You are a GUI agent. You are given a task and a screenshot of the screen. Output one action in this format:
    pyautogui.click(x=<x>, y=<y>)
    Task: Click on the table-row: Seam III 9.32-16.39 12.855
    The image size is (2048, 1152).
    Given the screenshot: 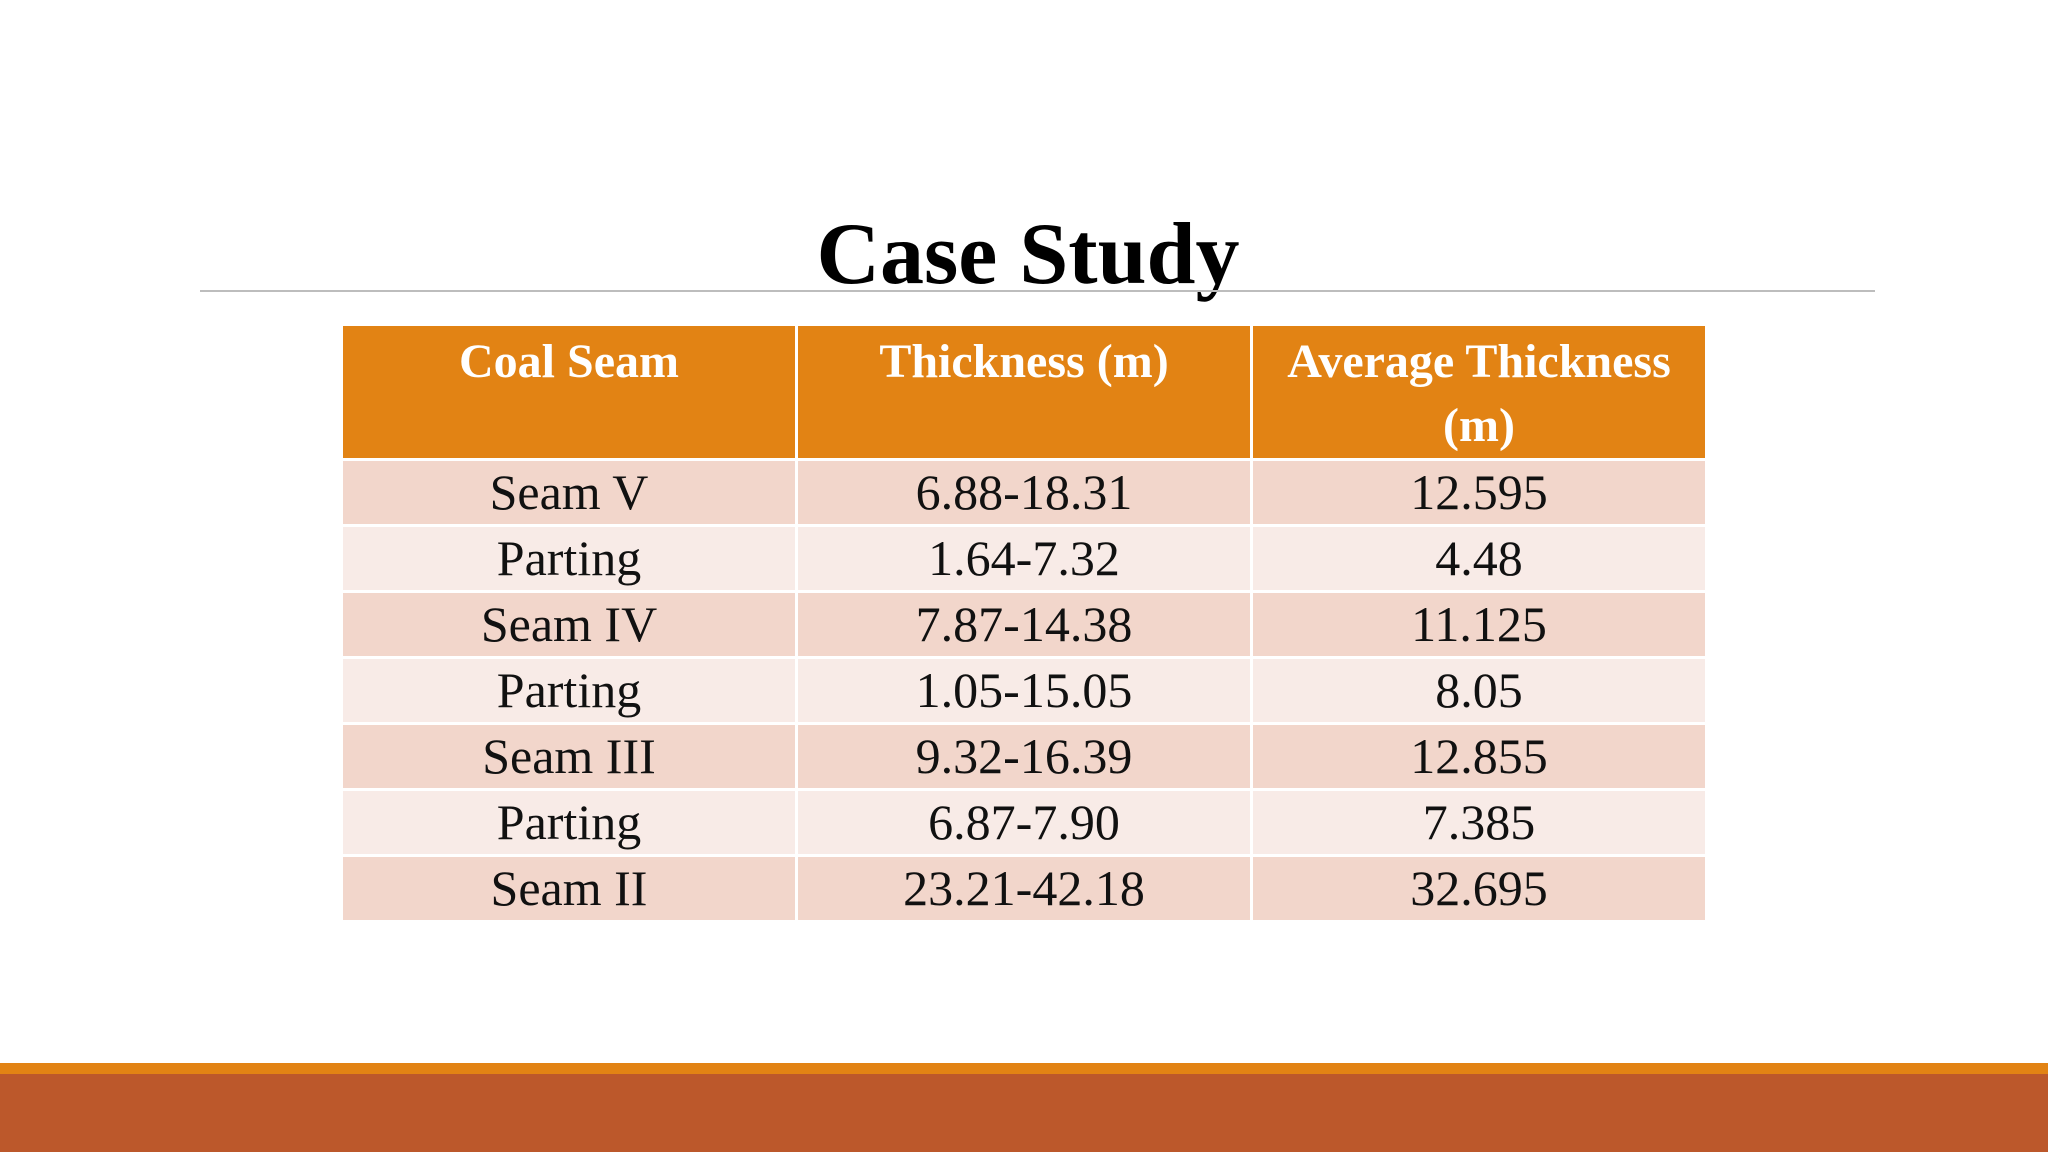 What is the action you would take?
    pyautogui.click(x=1024, y=756)
    